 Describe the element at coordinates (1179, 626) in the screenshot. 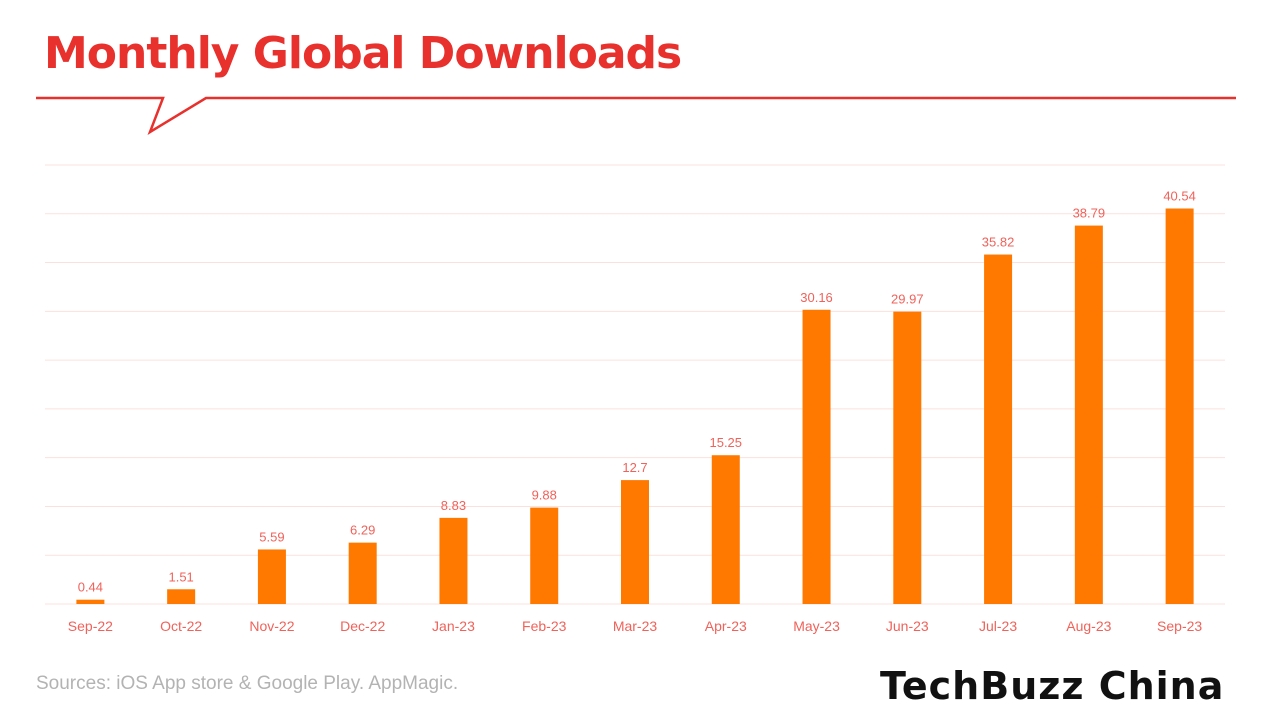

I see `x-tick-label: Sep-23` at that location.